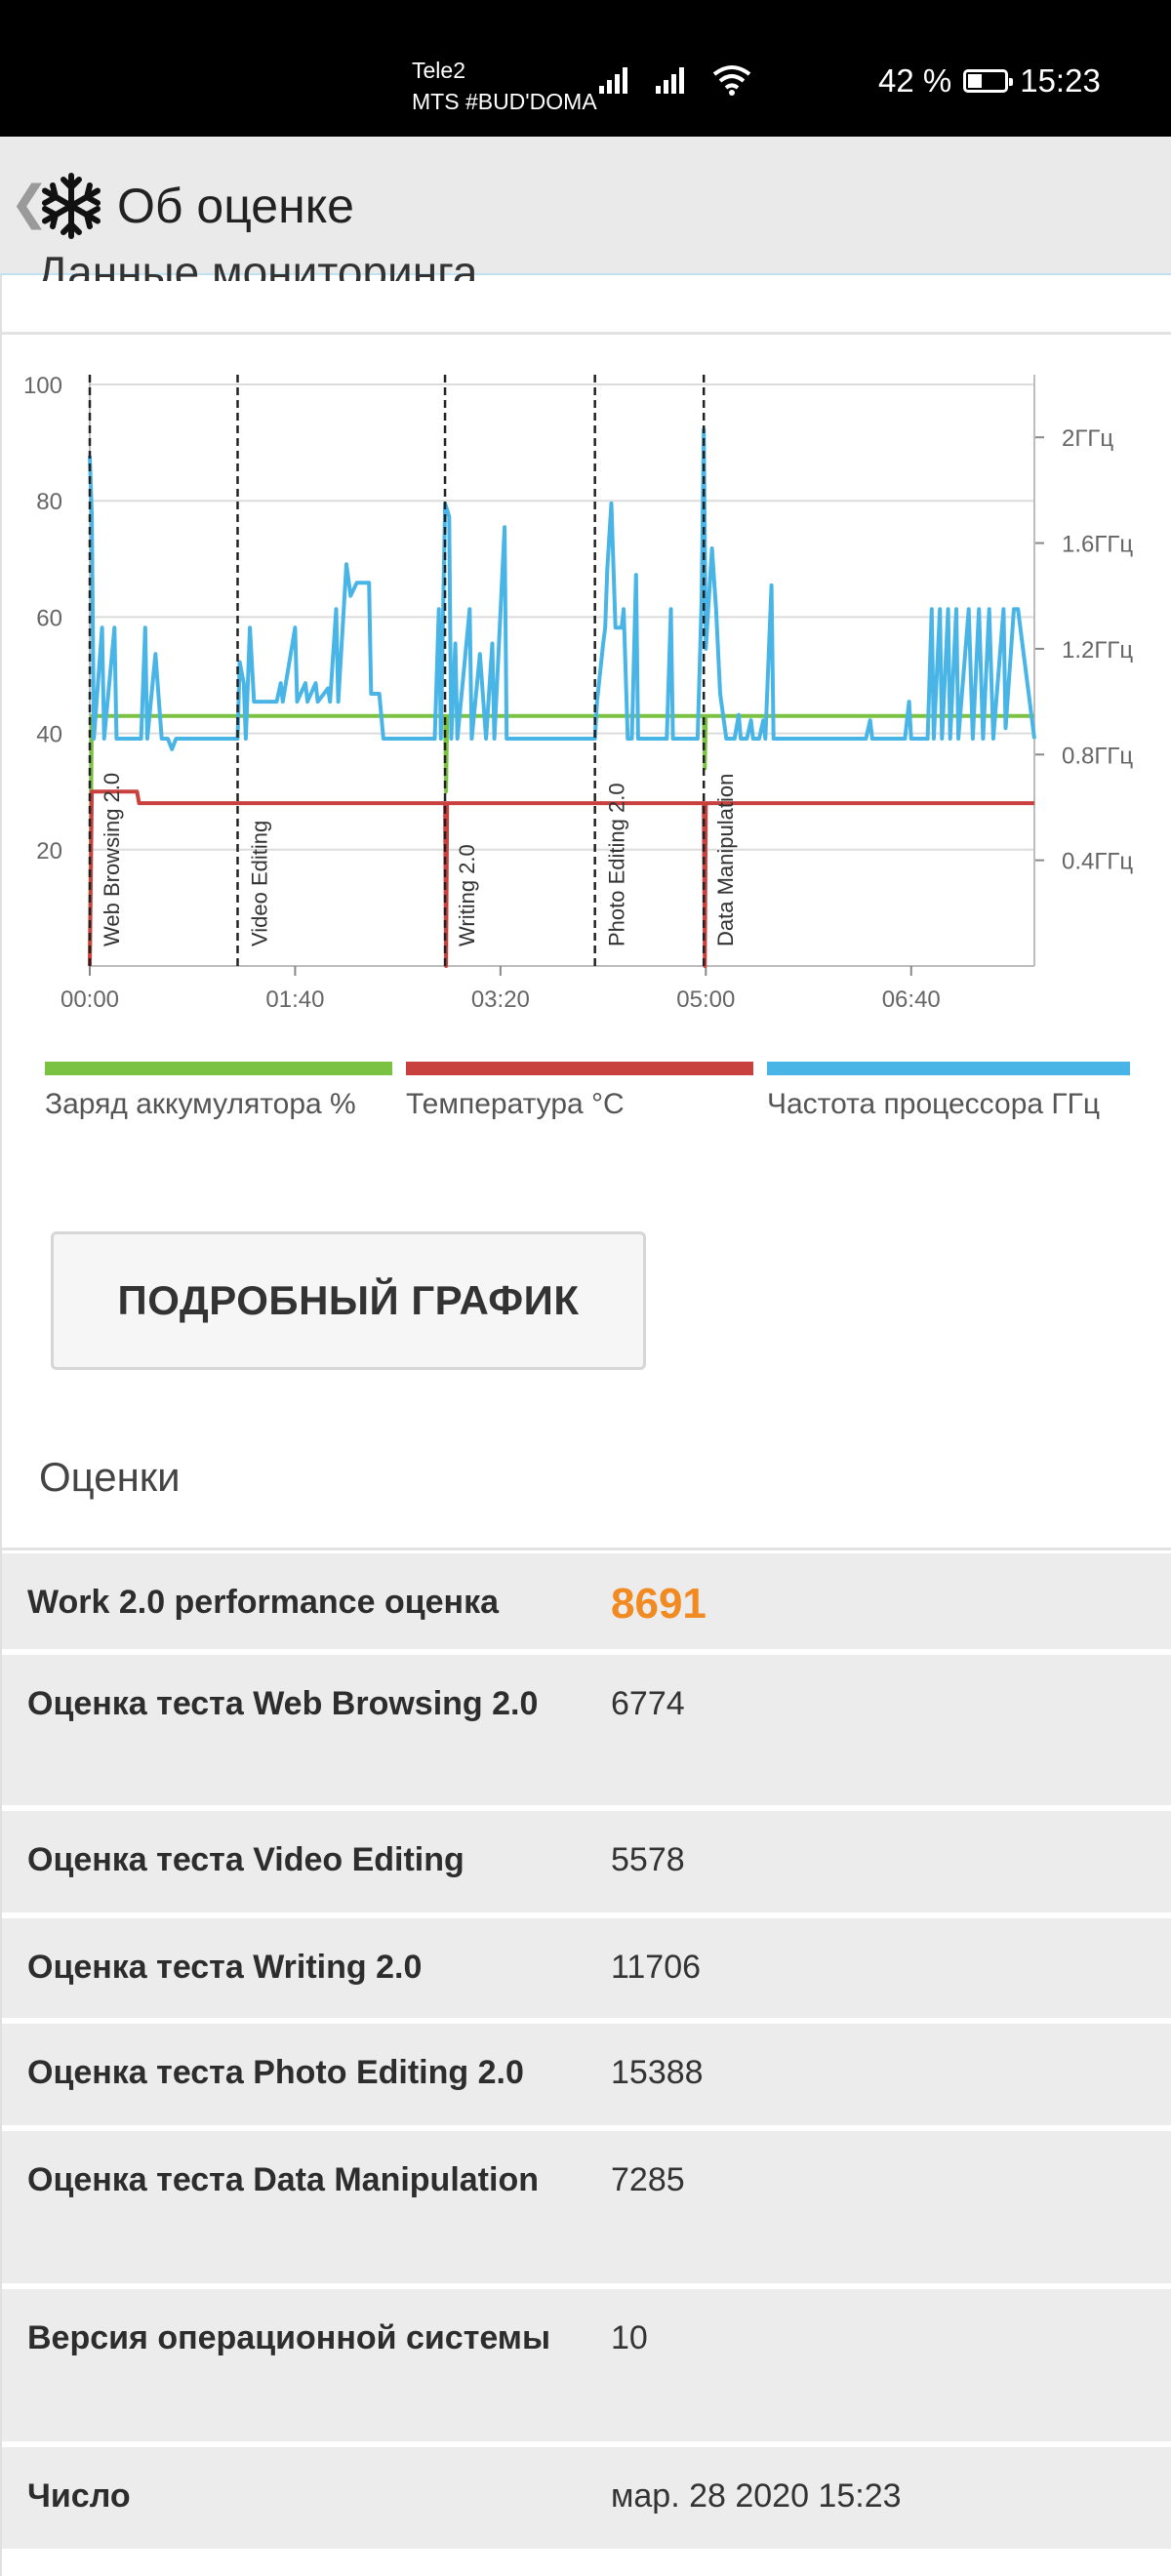 The image size is (1171, 2576). I want to click on score-value-overall: 8691, so click(659, 1604).